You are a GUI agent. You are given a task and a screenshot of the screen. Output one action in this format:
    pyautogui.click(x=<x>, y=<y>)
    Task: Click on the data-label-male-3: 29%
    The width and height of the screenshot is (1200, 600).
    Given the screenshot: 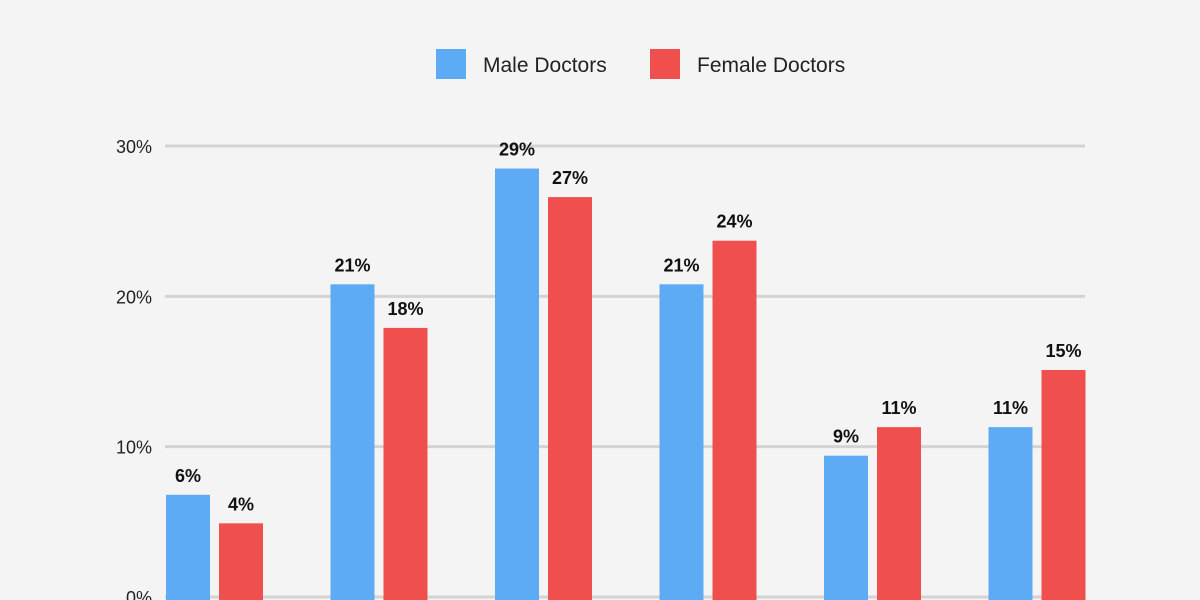 What is the action you would take?
    pyautogui.click(x=517, y=150)
    